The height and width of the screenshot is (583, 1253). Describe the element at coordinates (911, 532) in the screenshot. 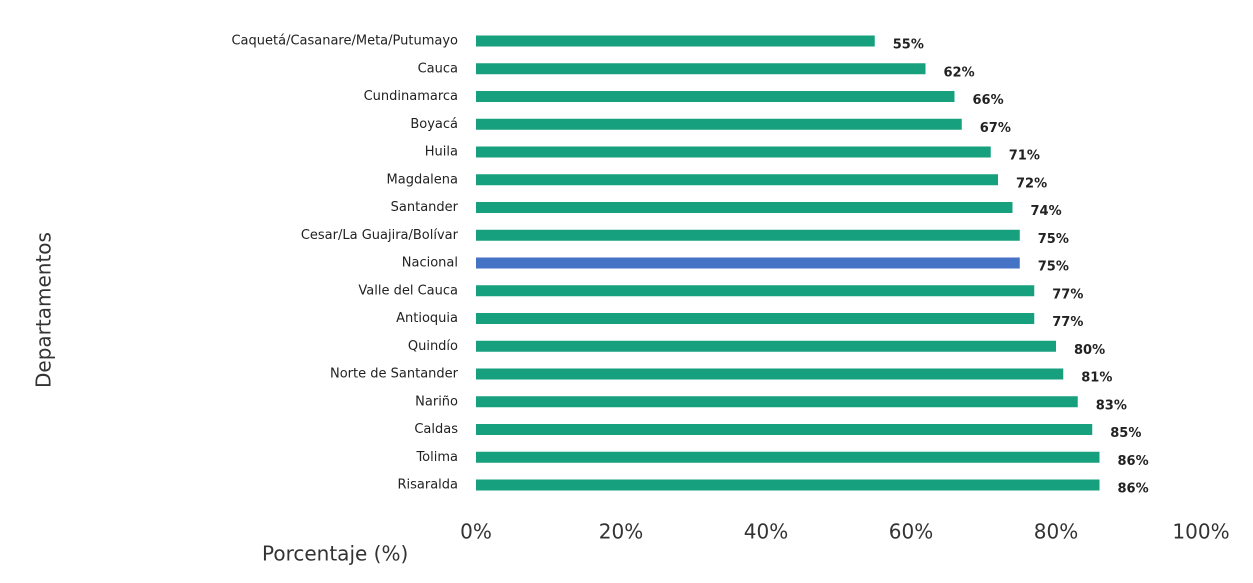

I see `x-tick-label: 60%` at that location.